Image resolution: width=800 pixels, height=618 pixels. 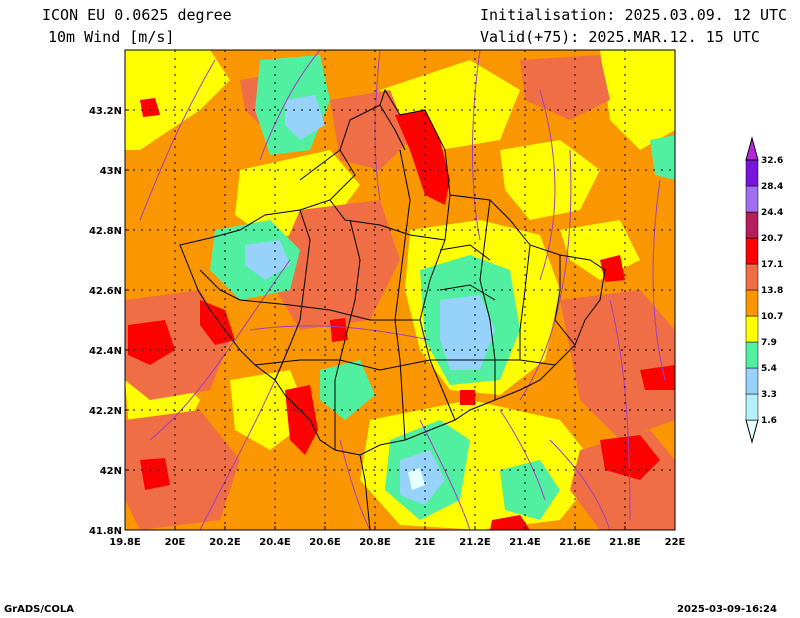 I want to click on lon-tick-label: 21.2E, so click(x=475, y=542).